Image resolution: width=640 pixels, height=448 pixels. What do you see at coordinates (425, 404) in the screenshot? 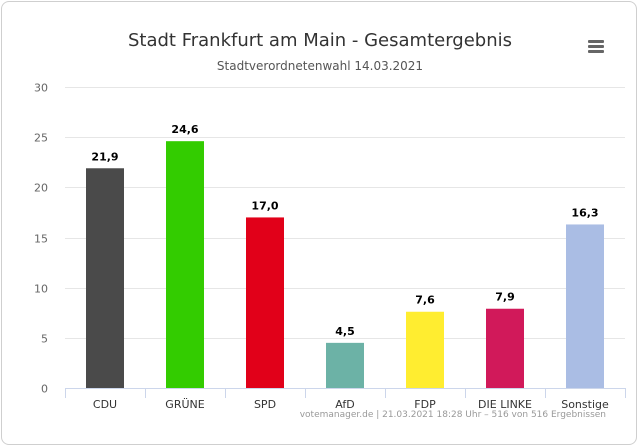
I see `x-tick-label: FDP` at bounding box center [425, 404].